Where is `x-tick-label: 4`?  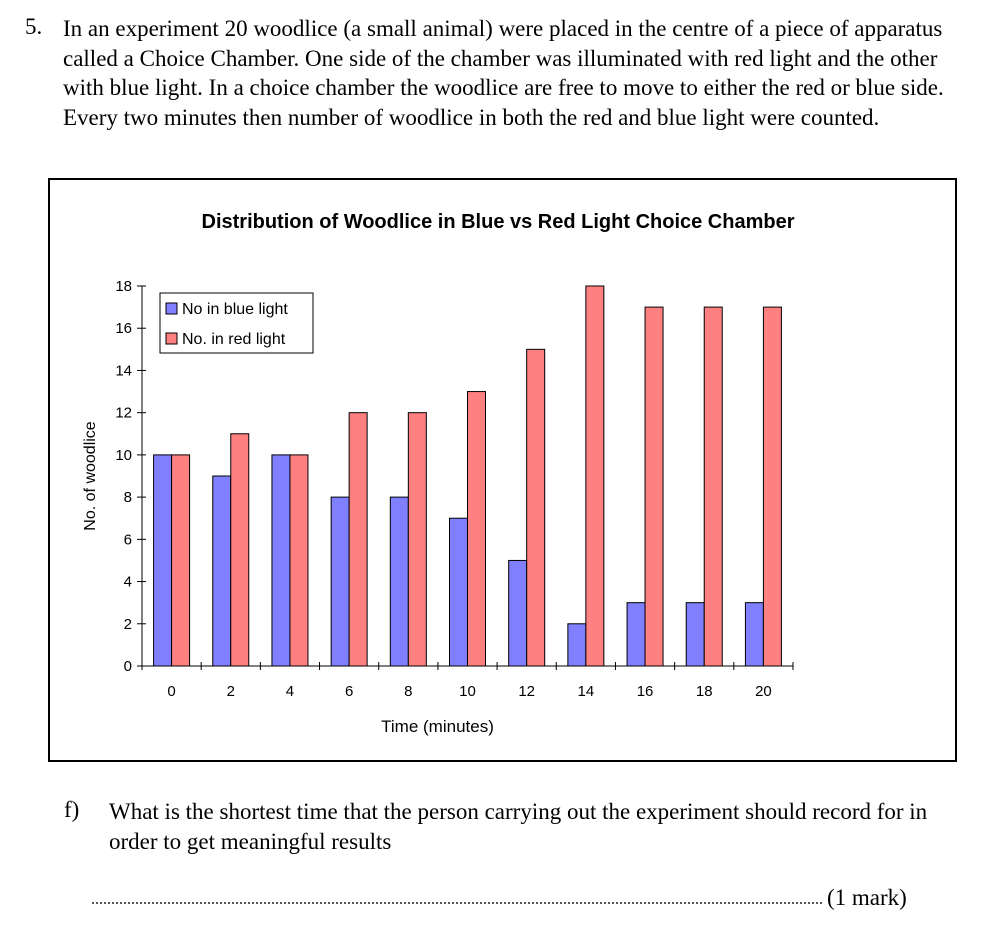 x-tick-label: 4 is located at coordinates (290, 691).